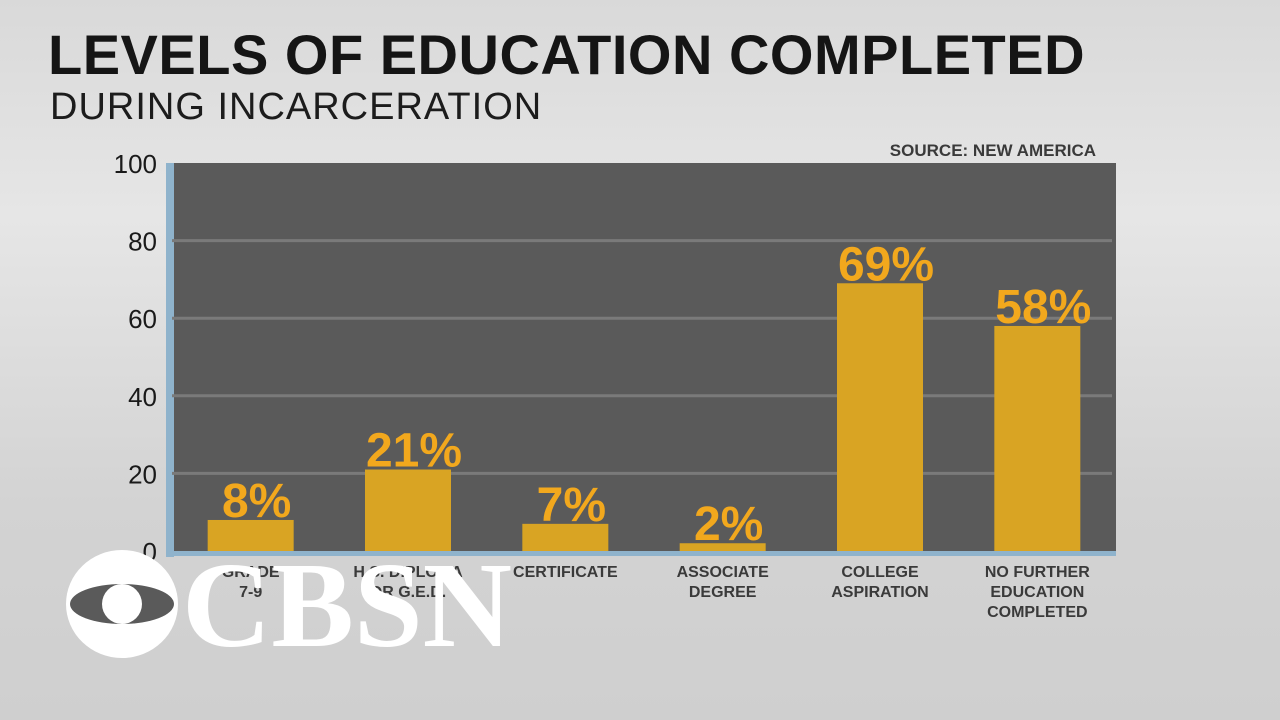 The height and width of the screenshot is (720, 1280). Describe the element at coordinates (142, 319) in the screenshot. I see `y-tick-label: 60` at that location.